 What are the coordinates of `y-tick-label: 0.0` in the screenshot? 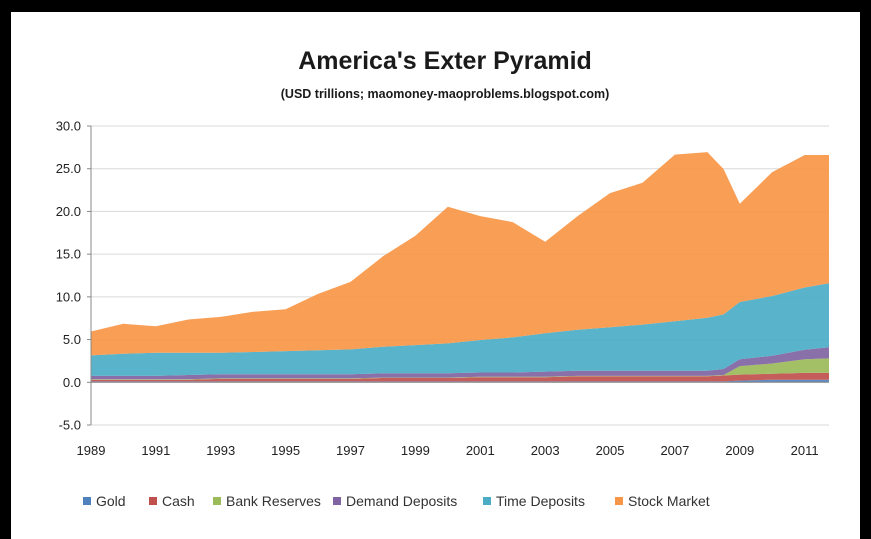 It's located at (72, 382).